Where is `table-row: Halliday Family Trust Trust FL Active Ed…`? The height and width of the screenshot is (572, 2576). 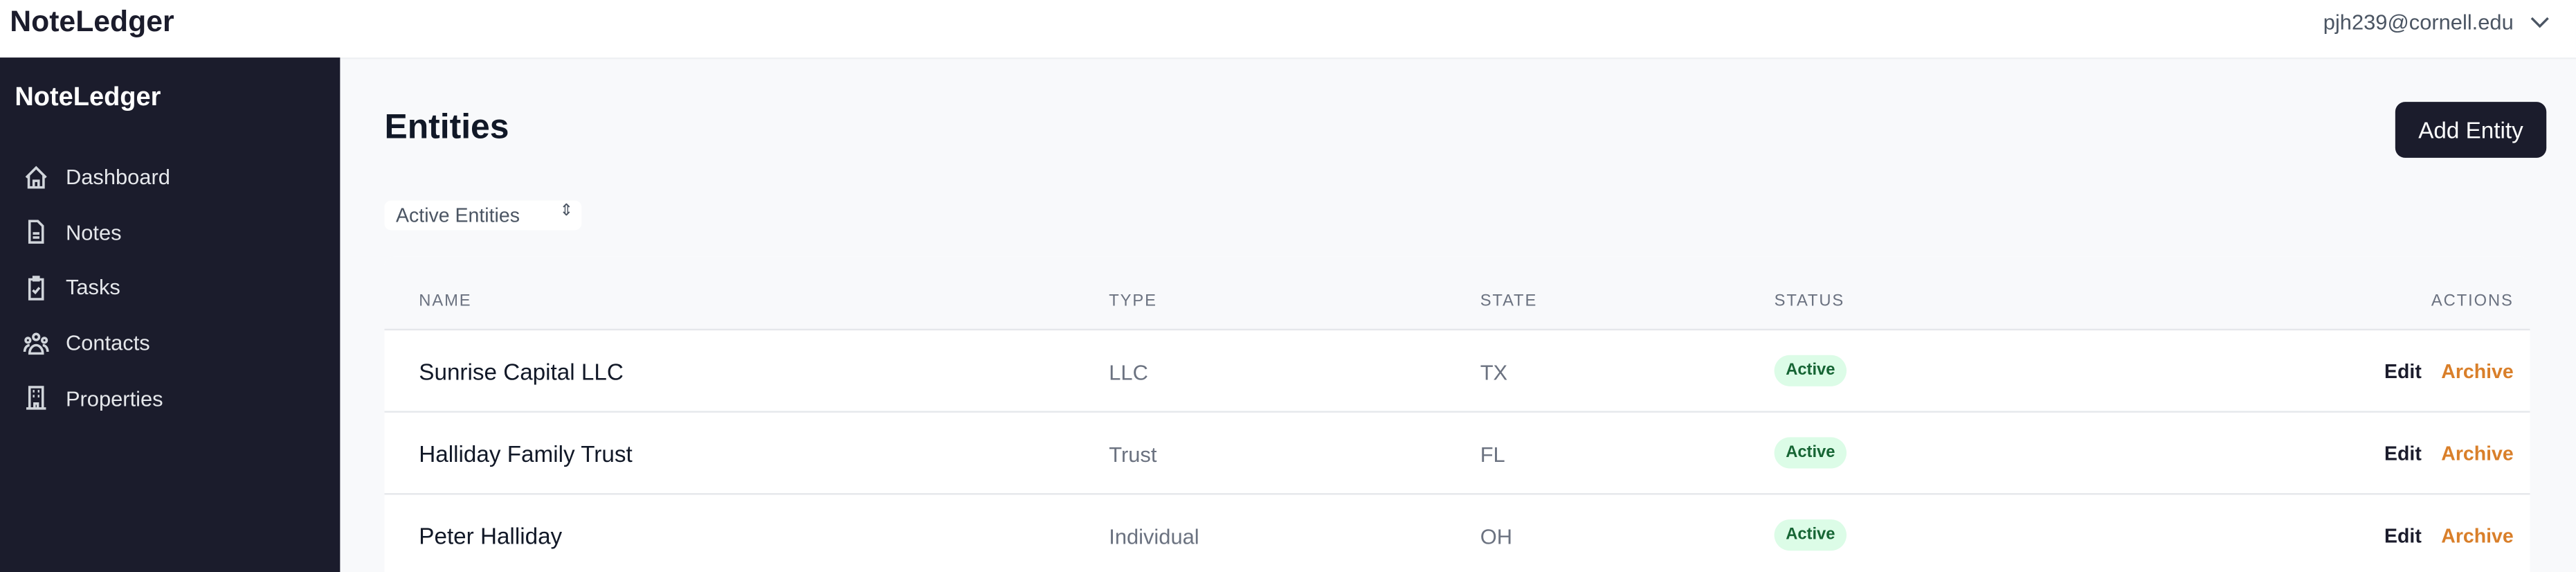 table-row: Halliday Family Trust Trust FL Active Ed… is located at coordinates (1457, 454).